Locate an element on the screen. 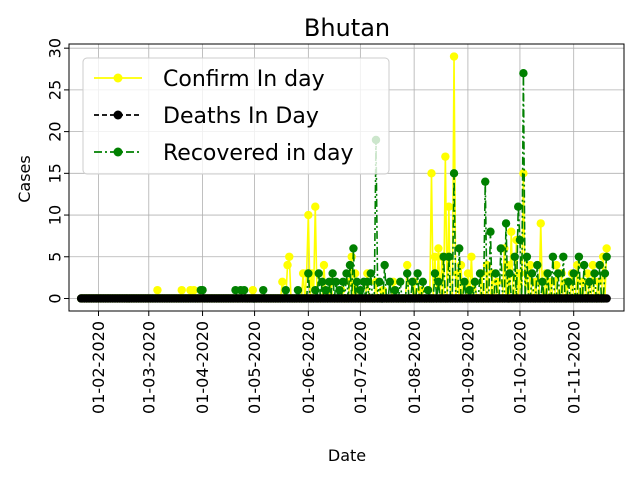 Image resolution: width=640 pixels, height=480 pixels. x-tick-label: 01-05-2020 is located at coordinates (254, 367).